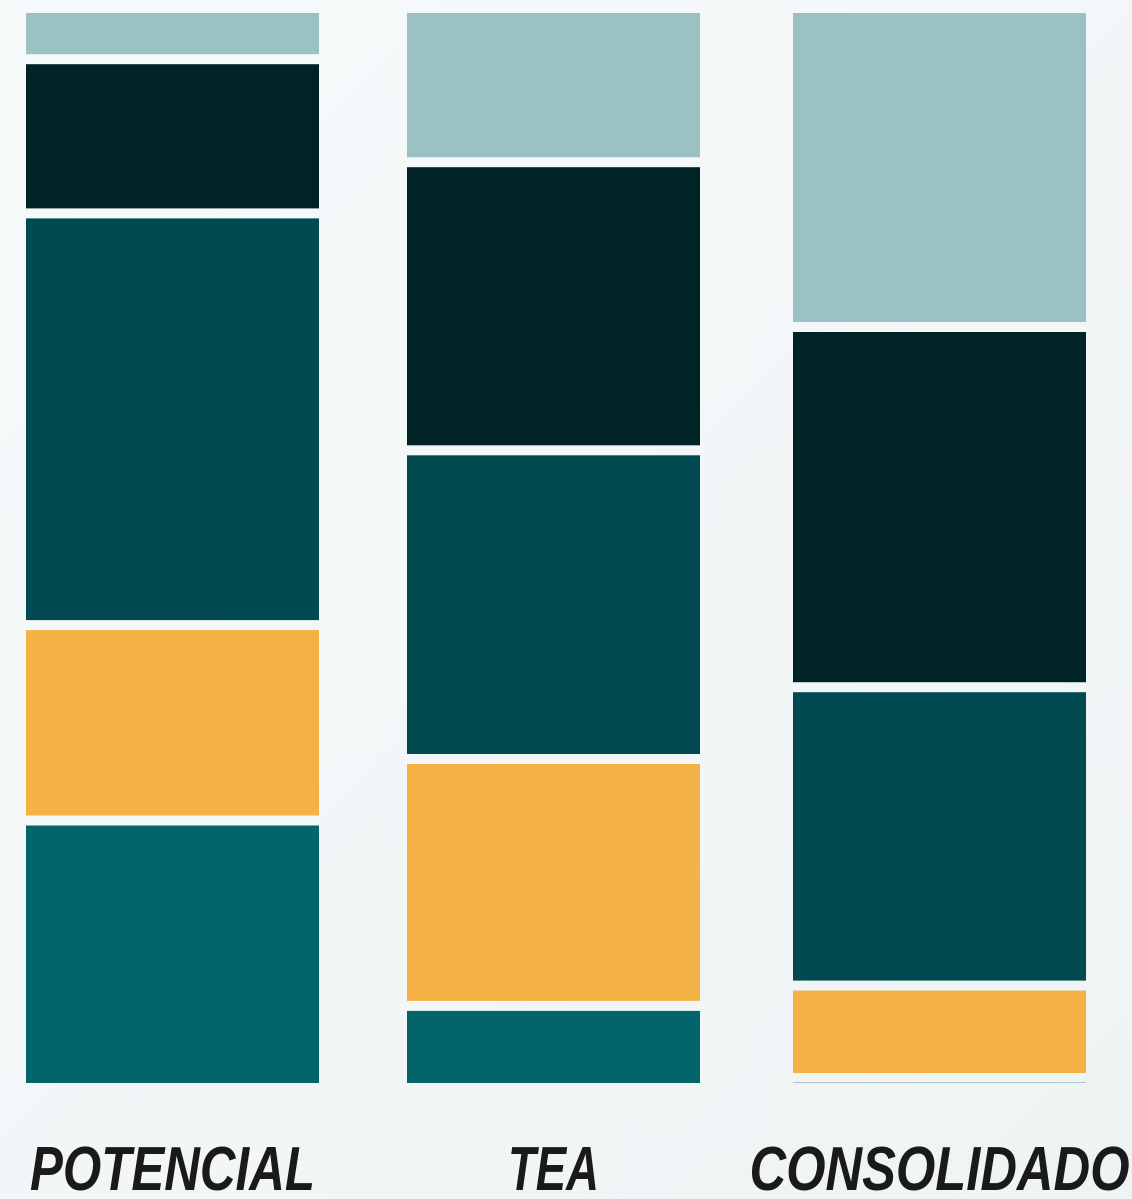 The width and height of the screenshot is (1132, 1199). Describe the element at coordinates (172, 1167) in the screenshot. I see `category-label: POTENCIAL` at that location.